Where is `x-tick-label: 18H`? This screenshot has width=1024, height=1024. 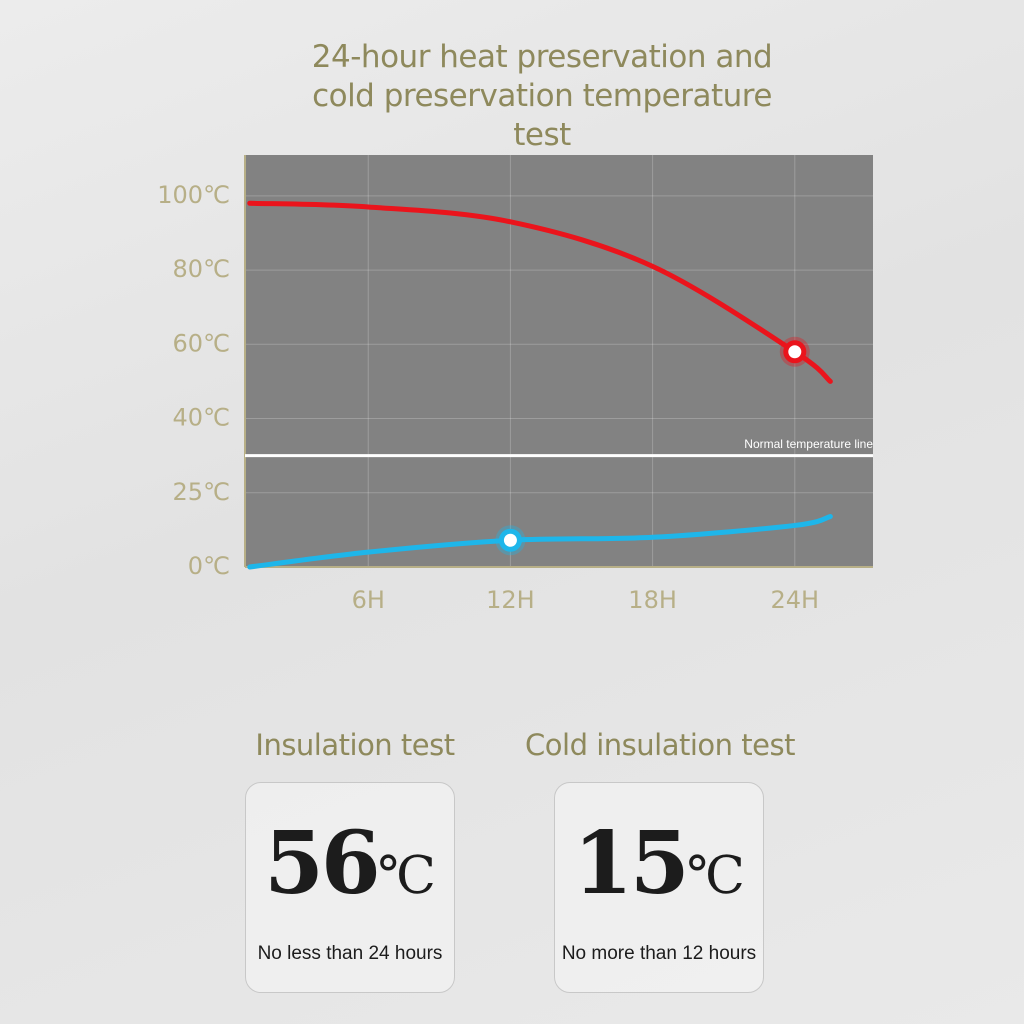
x-tick-label: 18H is located at coordinates (652, 600).